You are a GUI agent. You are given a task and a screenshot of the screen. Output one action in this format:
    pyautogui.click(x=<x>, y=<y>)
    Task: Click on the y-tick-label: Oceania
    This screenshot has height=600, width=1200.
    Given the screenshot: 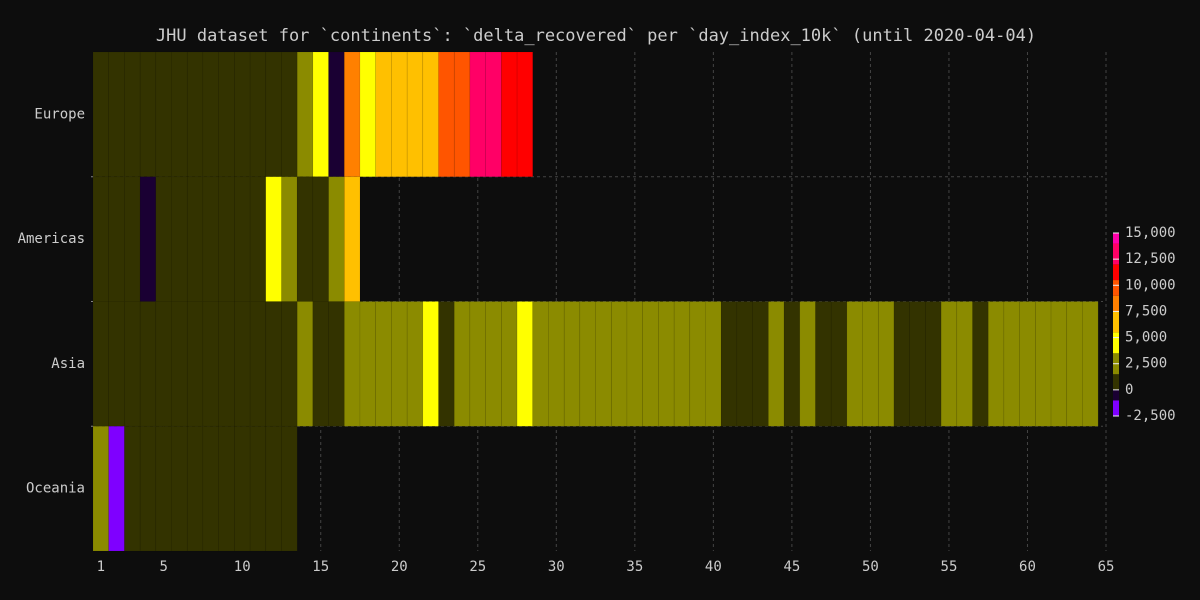 What is the action you would take?
    pyautogui.click(x=55, y=489)
    